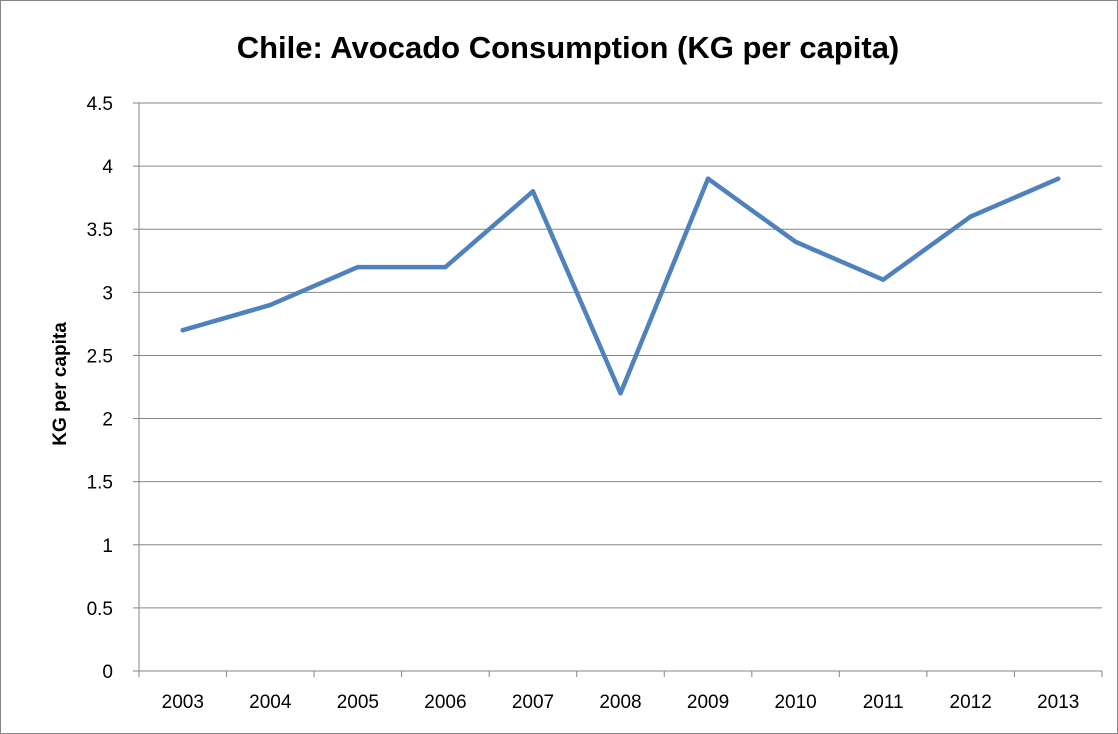  What do you see at coordinates (358, 702) in the screenshot?
I see `x-tick-label: 2005` at bounding box center [358, 702].